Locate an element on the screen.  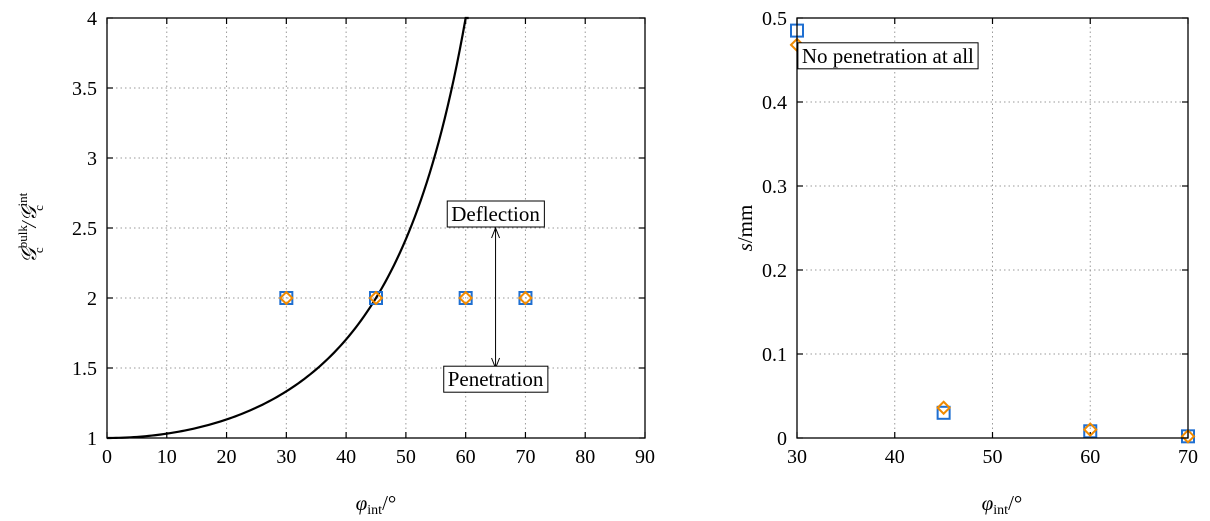
right-annotation-text: No penetration at all is located at coordinates (888, 56).